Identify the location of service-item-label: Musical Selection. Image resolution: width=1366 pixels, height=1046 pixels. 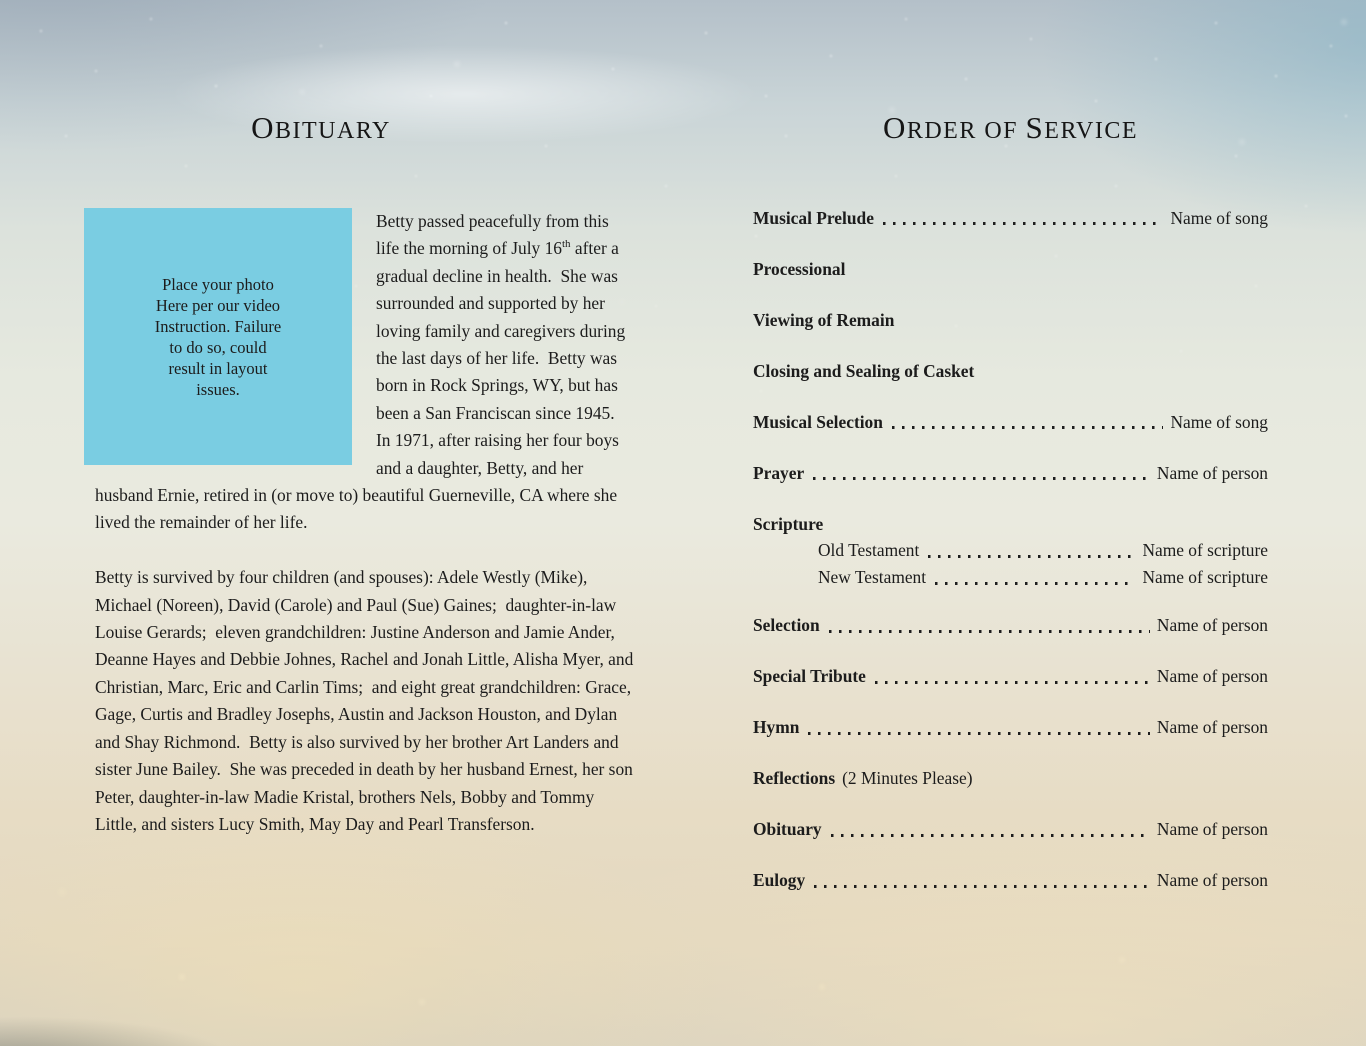
(818, 422).